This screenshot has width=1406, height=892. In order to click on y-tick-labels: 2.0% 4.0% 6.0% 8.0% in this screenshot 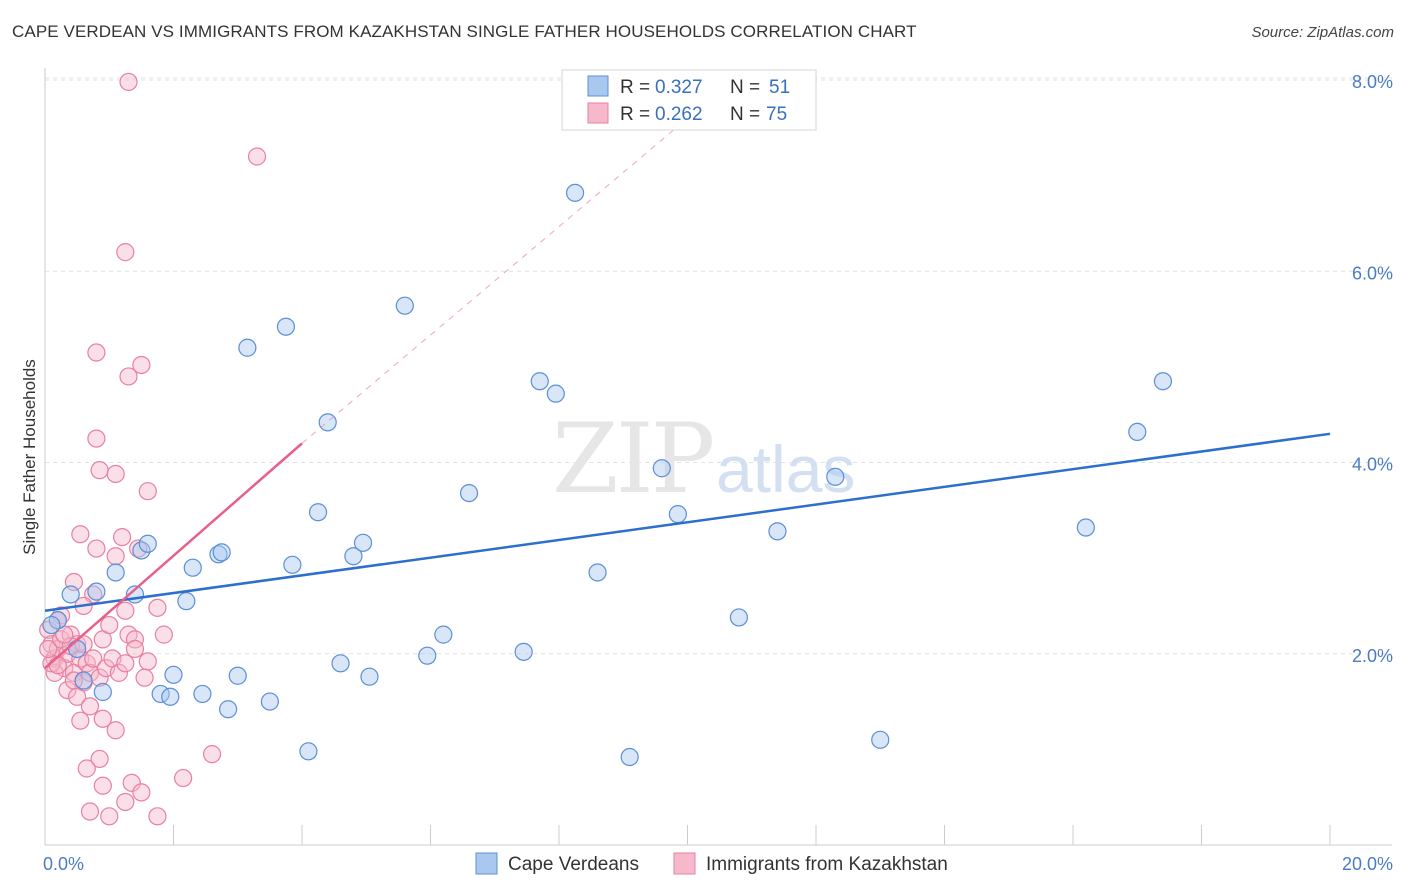, I will do `click(1372, 369)`.